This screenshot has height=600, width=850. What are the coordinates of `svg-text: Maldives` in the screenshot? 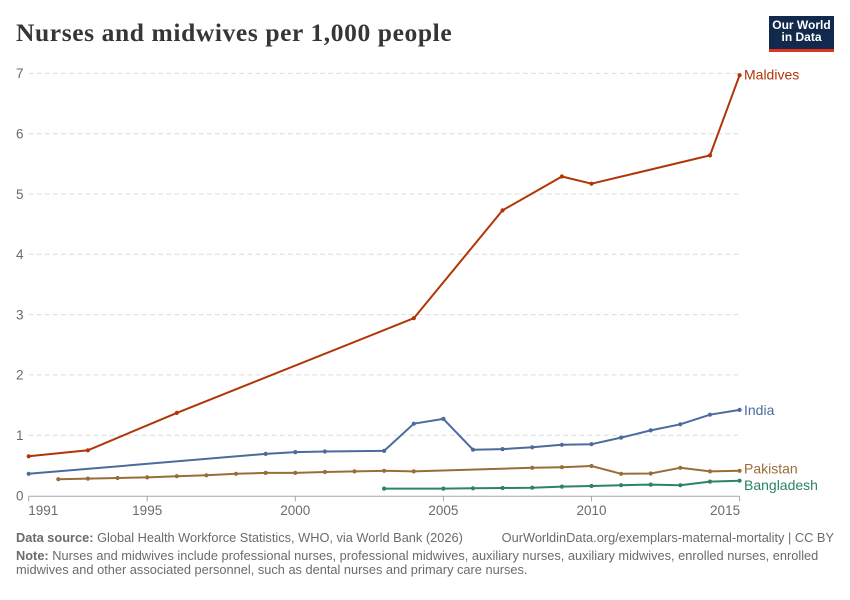 It's located at (771, 74).